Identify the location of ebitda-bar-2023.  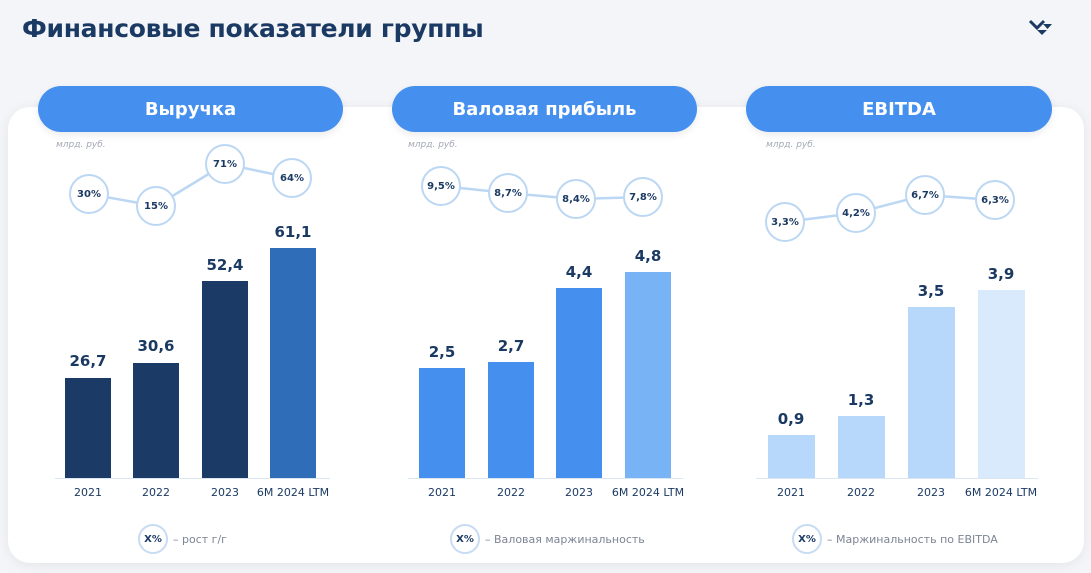
(931, 392).